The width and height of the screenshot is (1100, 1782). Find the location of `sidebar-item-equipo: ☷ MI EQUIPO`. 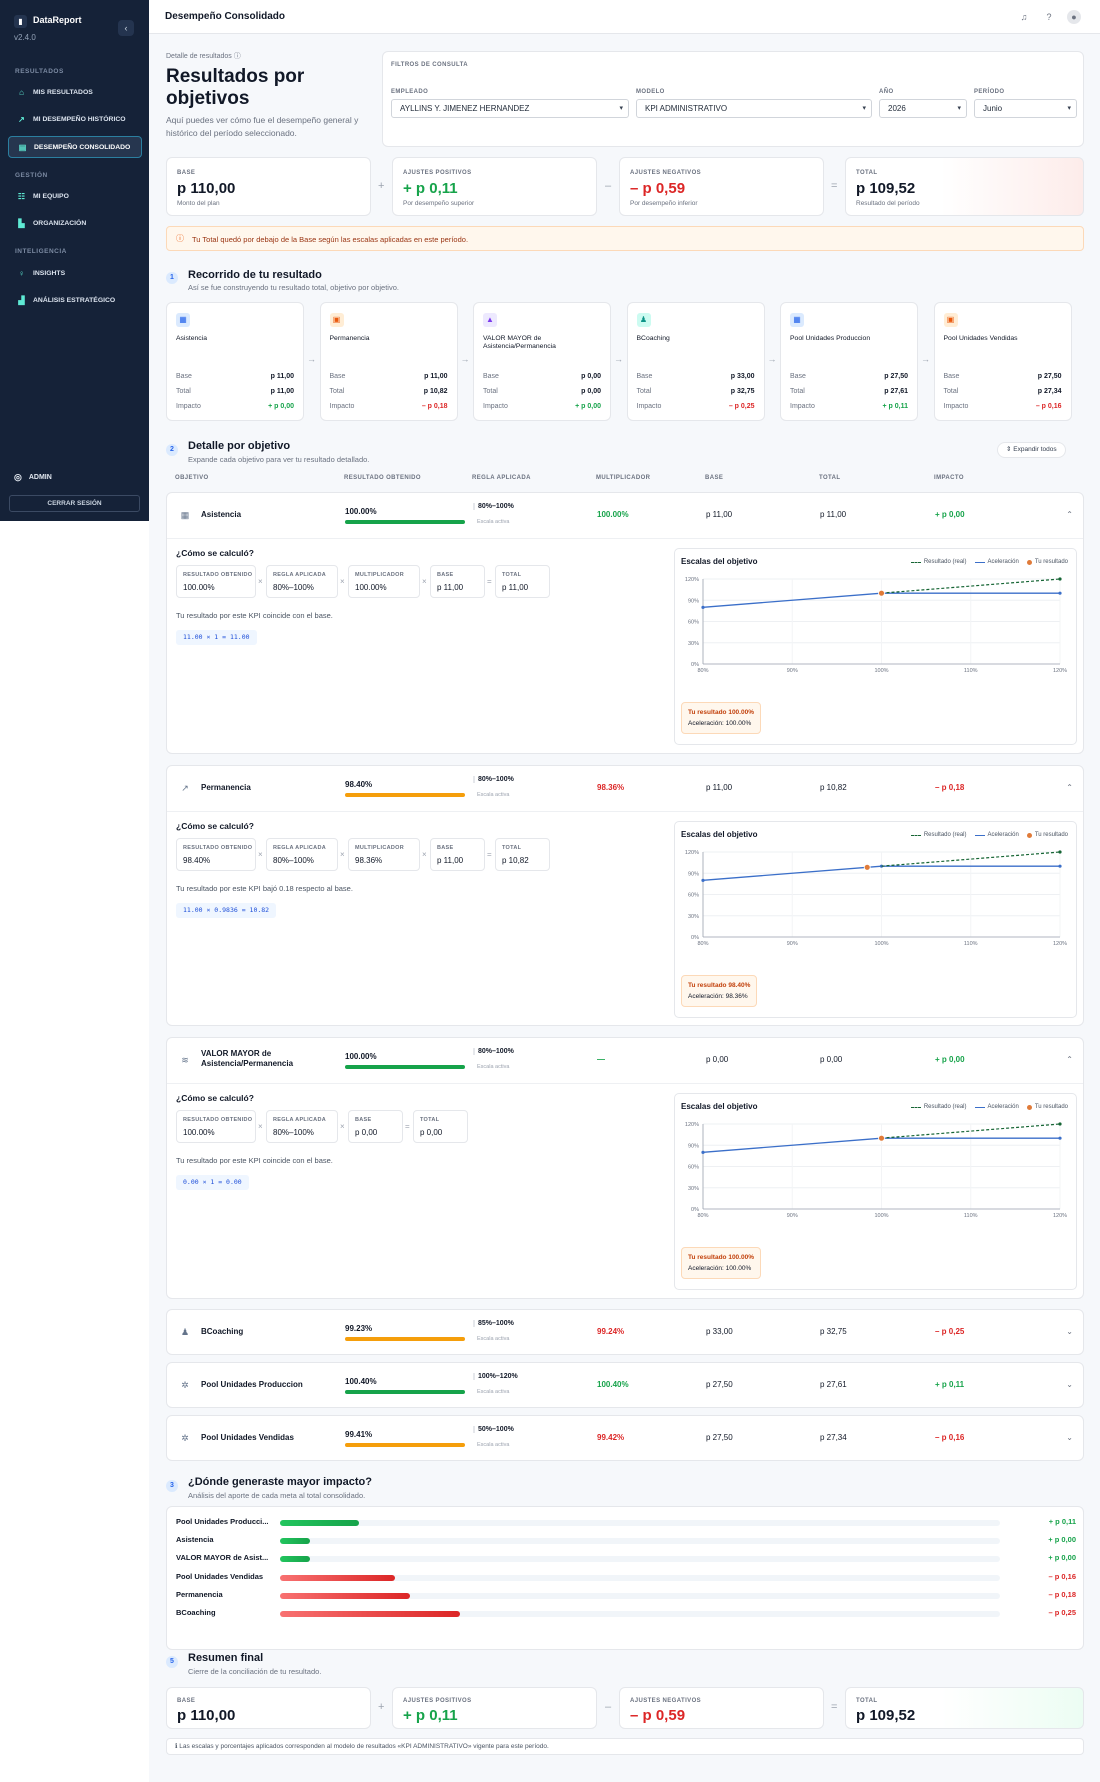

sidebar-item-equipo: ☷ MI EQUIPO is located at coordinates (75, 196).